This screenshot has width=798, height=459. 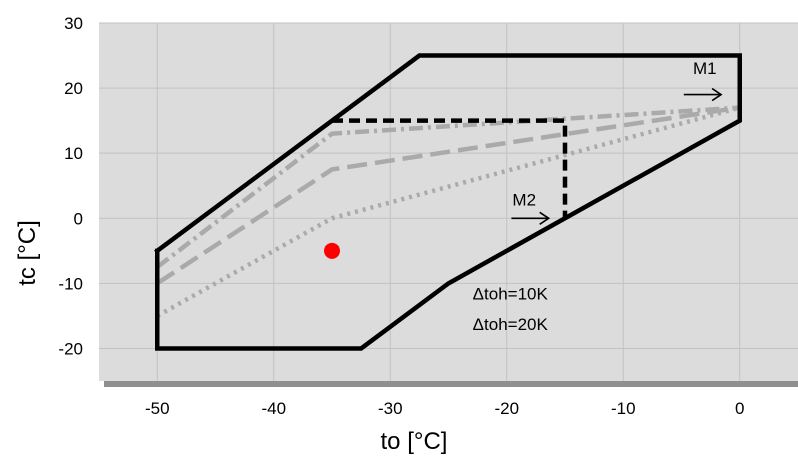 I want to click on x-tick-label-3: -20, so click(x=506, y=408).